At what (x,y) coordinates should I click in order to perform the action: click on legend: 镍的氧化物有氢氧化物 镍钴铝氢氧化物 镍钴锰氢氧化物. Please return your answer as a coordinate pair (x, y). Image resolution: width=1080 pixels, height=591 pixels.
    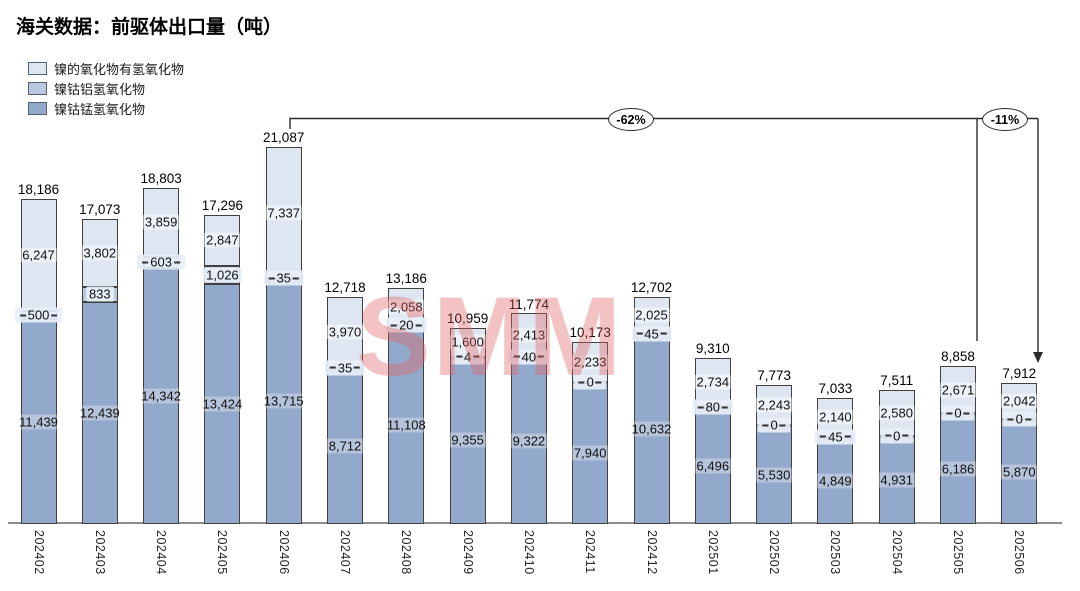
    Looking at the image, I should click on (106, 88).